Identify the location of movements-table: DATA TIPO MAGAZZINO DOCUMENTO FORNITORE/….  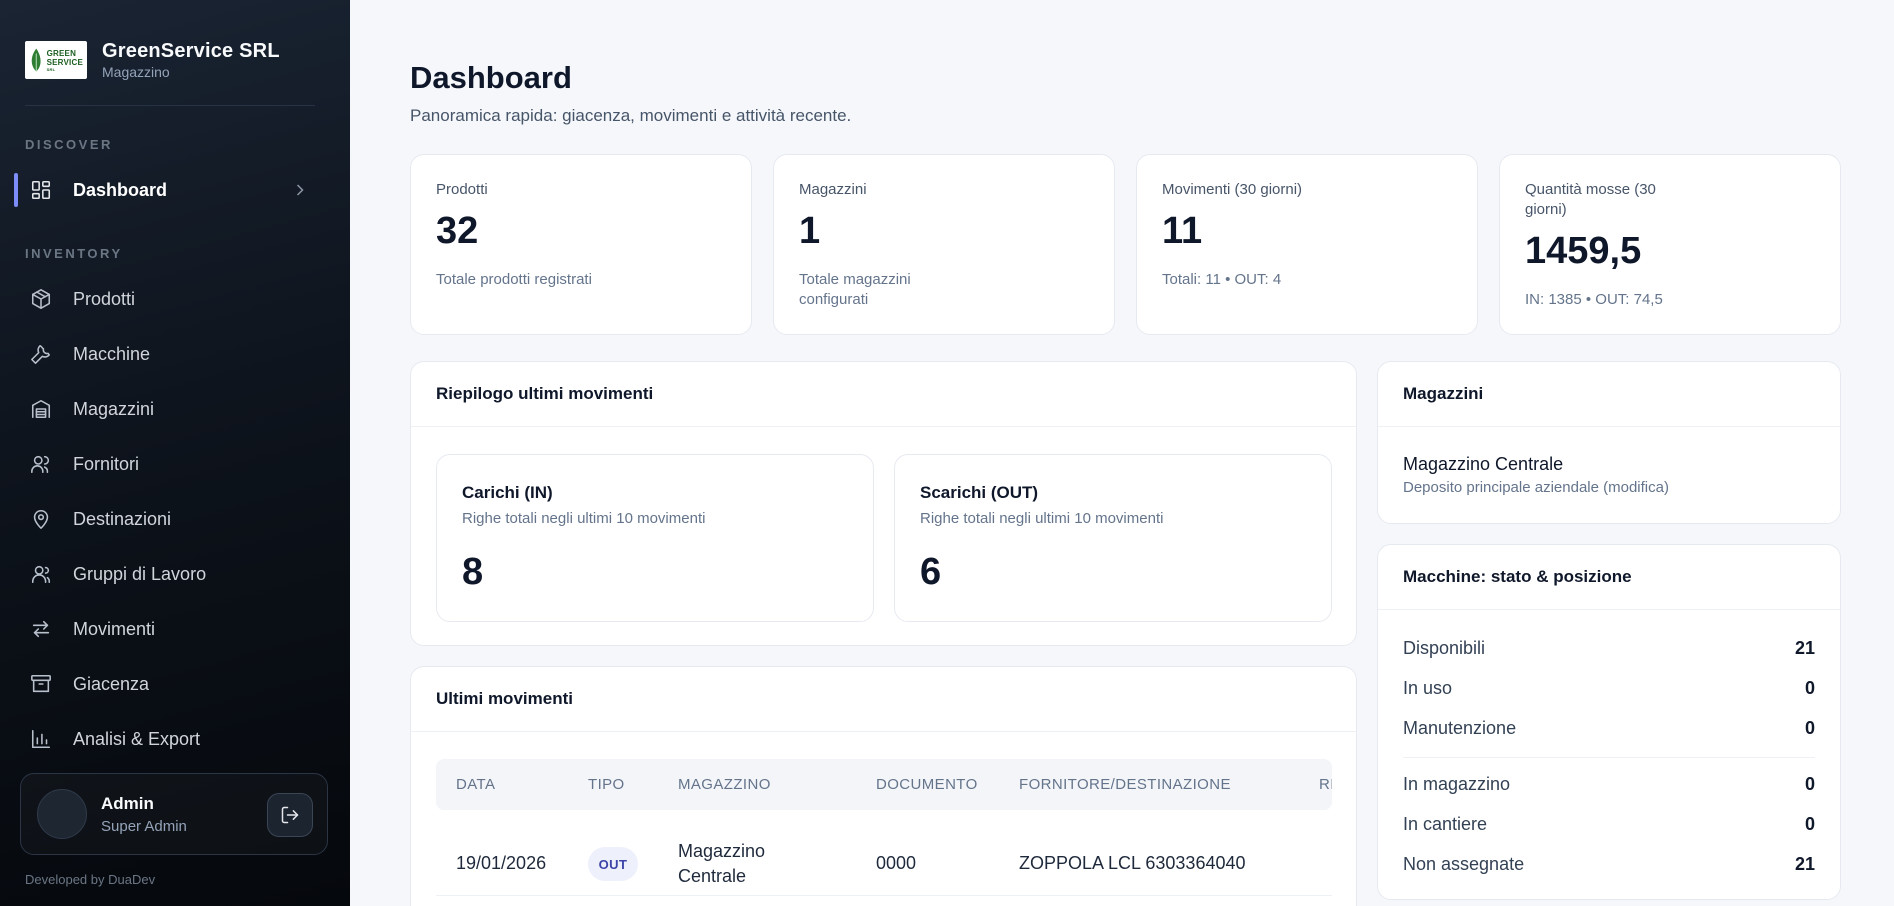
(884, 829).